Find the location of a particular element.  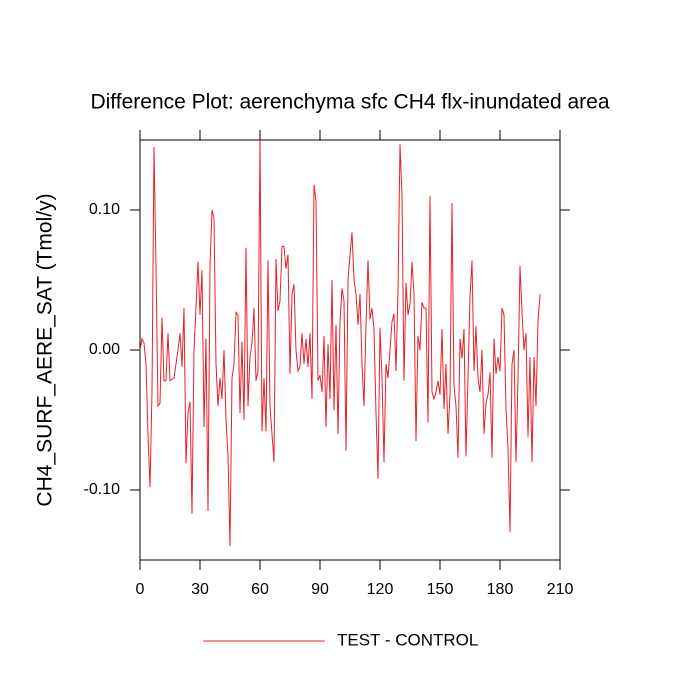

x-tick-label: 150 is located at coordinates (440, 589).